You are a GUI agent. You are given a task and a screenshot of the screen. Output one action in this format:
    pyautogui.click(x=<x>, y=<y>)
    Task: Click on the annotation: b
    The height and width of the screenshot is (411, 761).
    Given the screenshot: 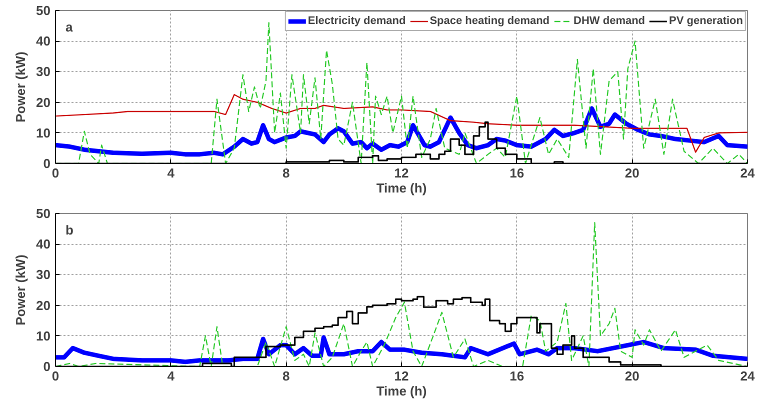 What is the action you would take?
    pyautogui.click(x=70, y=230)
    